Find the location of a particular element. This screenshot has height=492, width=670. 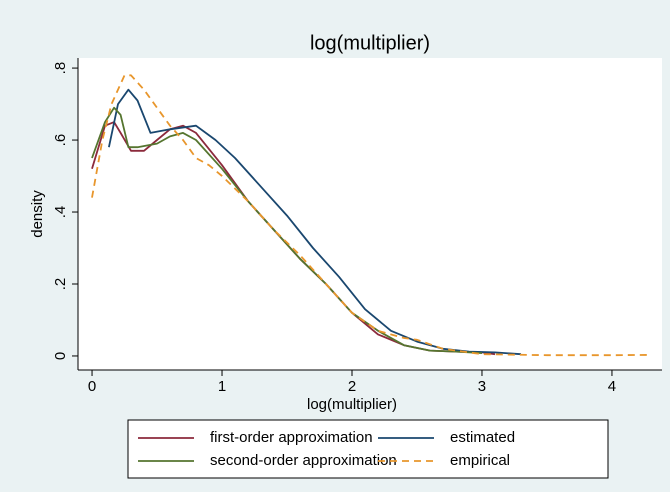

x-tick-label: 2 is located at coordinates (352, 386).